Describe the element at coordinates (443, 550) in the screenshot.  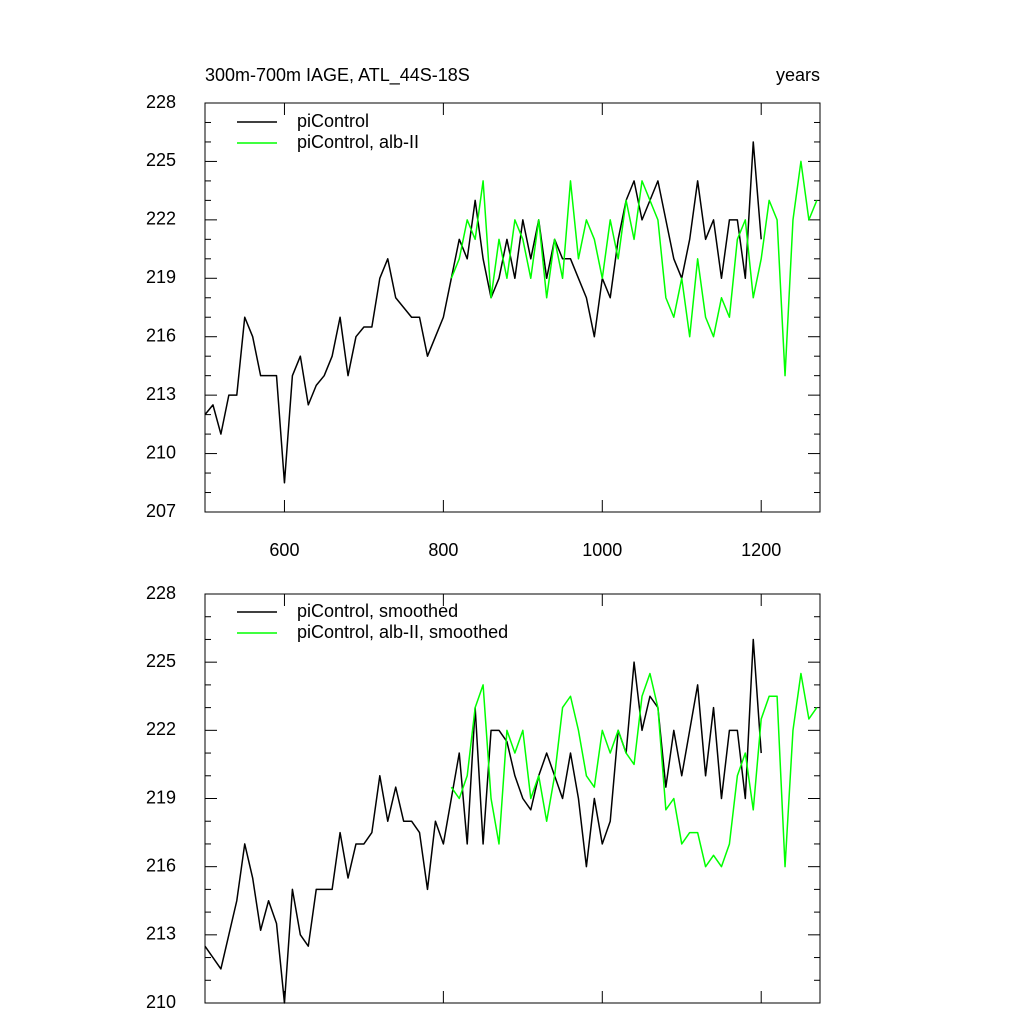
I see `x-tick-label: 800` at that location.